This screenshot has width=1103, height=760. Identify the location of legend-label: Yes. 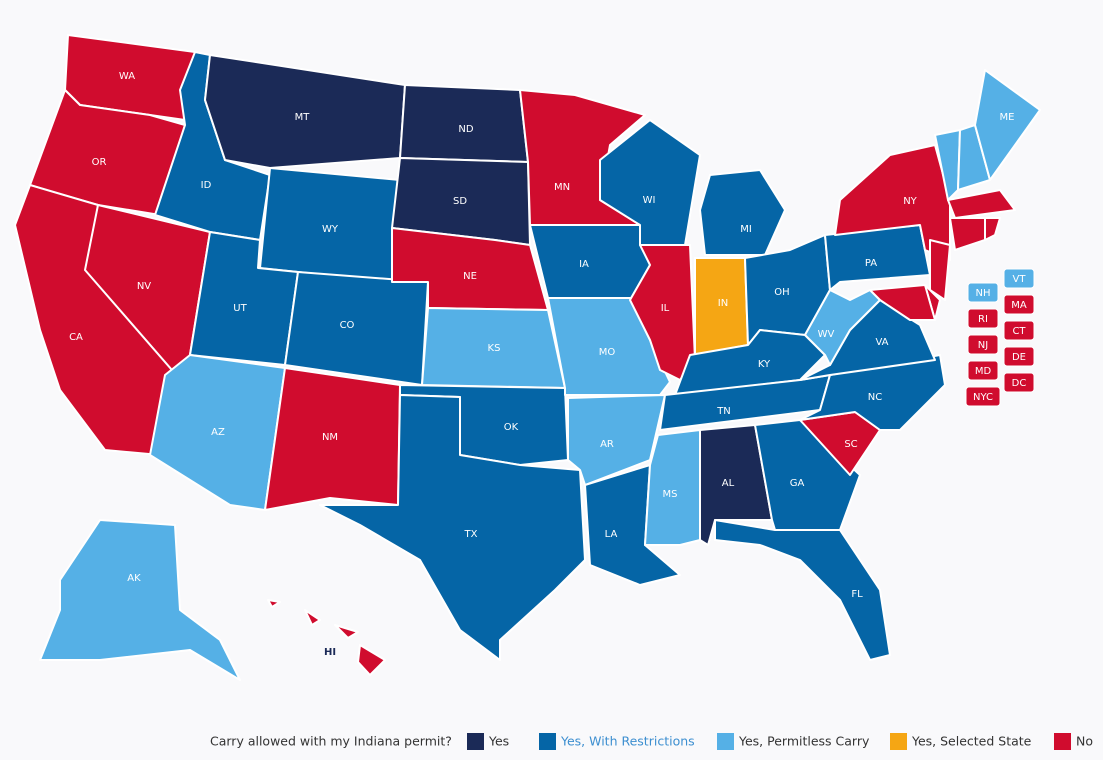
(498, 741).